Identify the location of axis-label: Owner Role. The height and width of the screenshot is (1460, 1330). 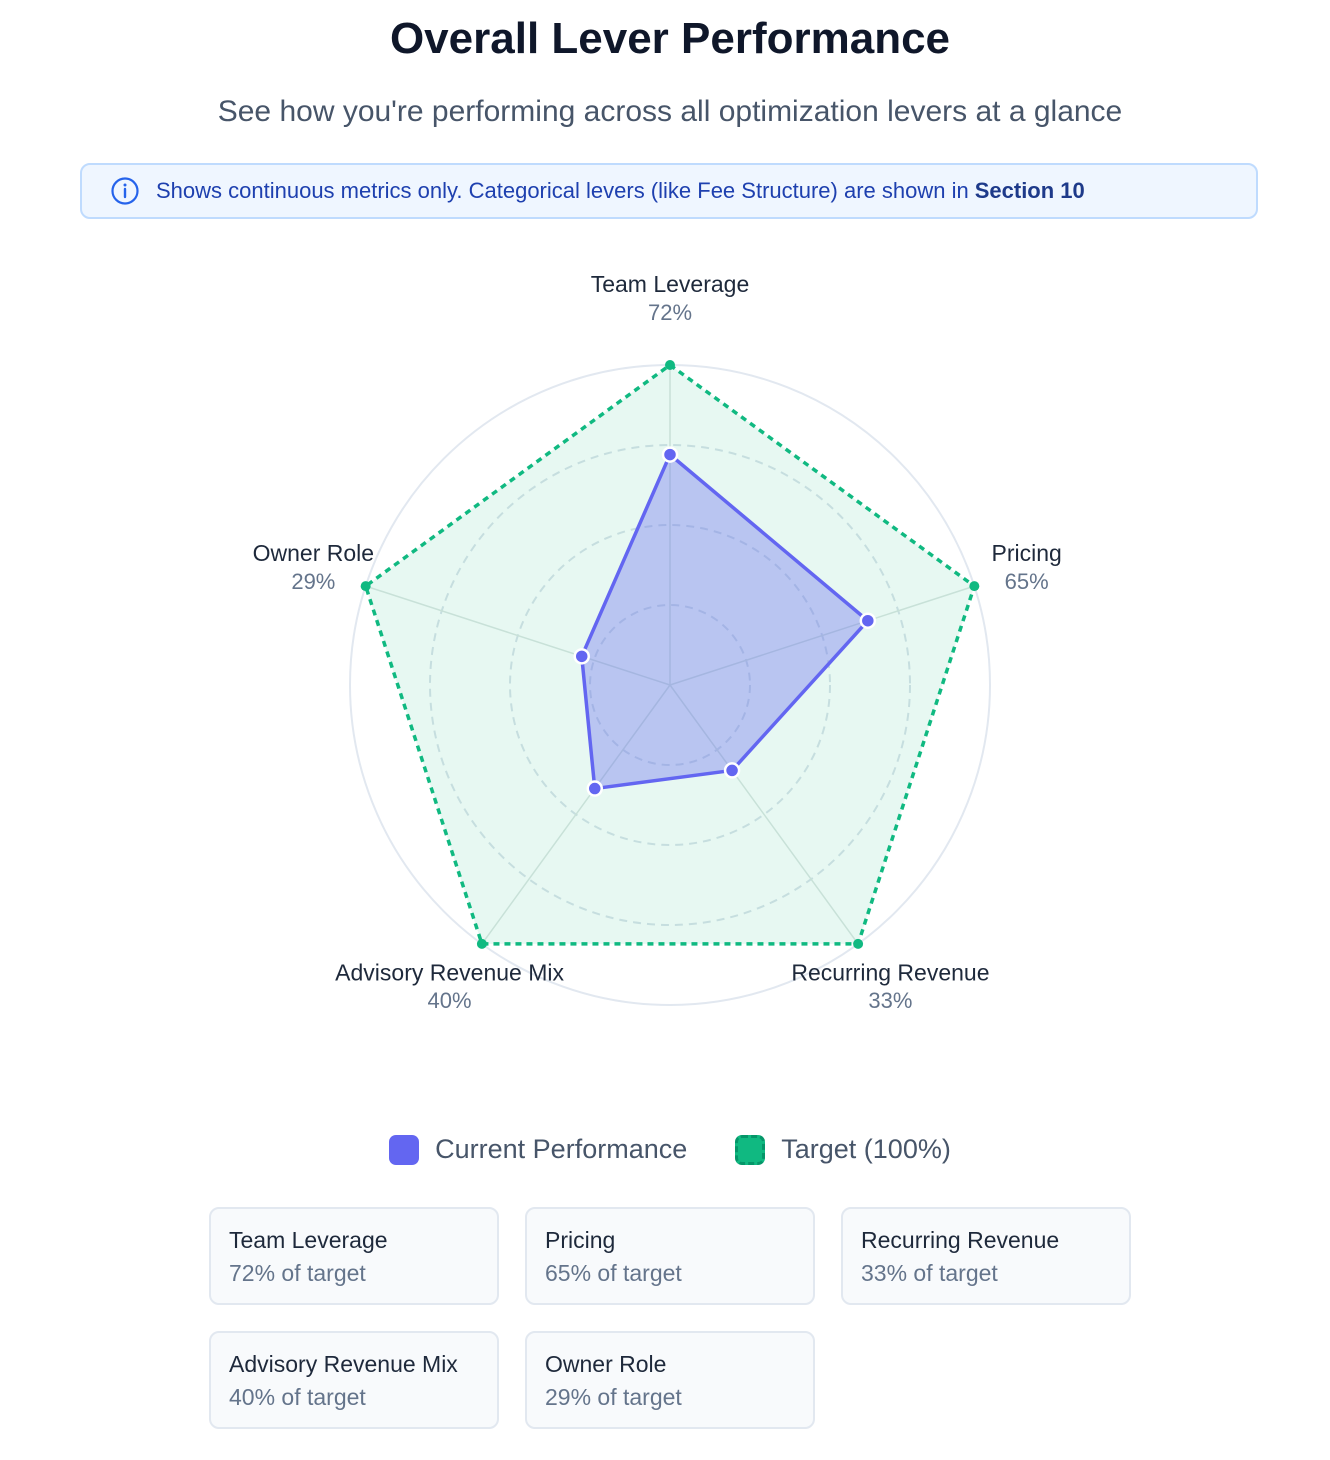
(313, 553).